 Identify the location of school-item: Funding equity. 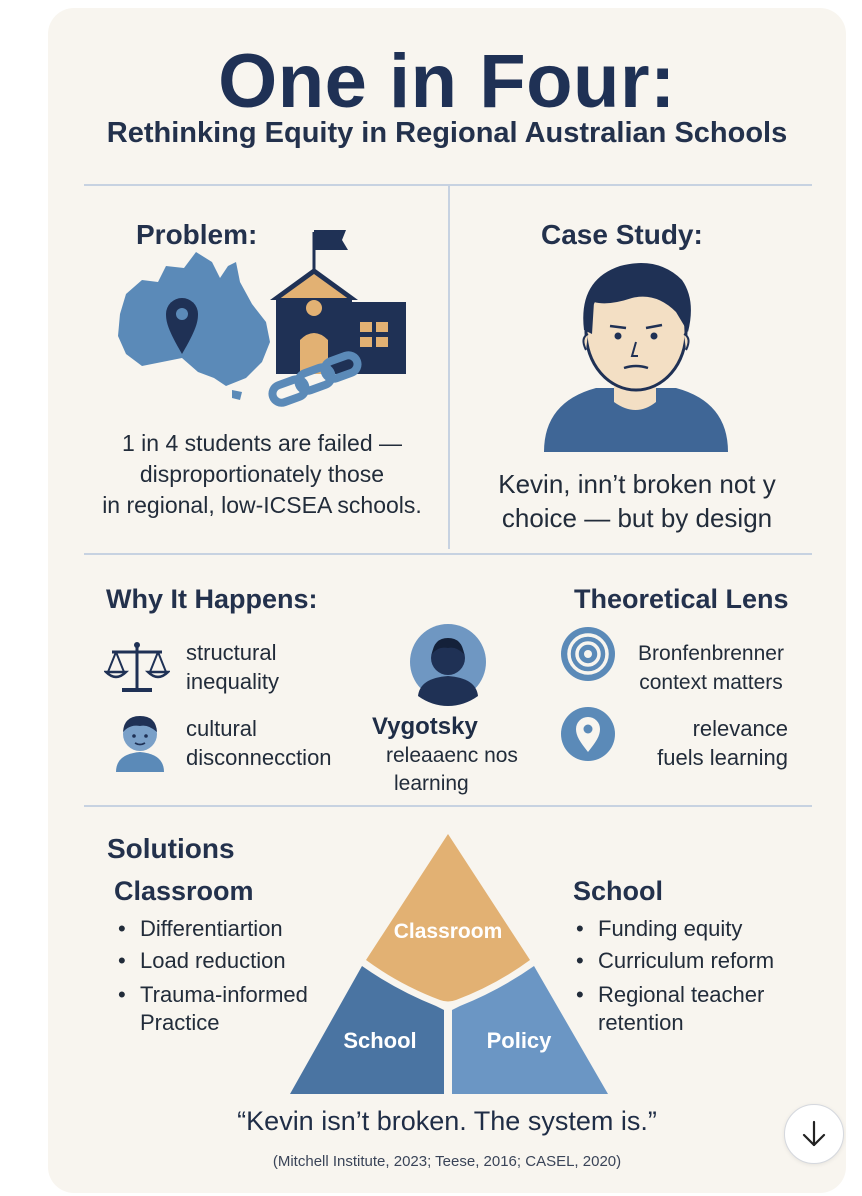
(687, 929).